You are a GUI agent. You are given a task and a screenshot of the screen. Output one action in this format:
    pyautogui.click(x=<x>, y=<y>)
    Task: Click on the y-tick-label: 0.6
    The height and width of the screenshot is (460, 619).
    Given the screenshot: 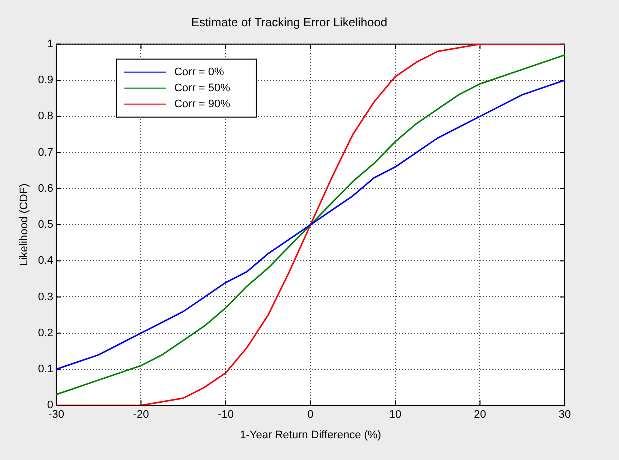 What is the action you would take?
    pyautogui.click(x=46, y=188)
    